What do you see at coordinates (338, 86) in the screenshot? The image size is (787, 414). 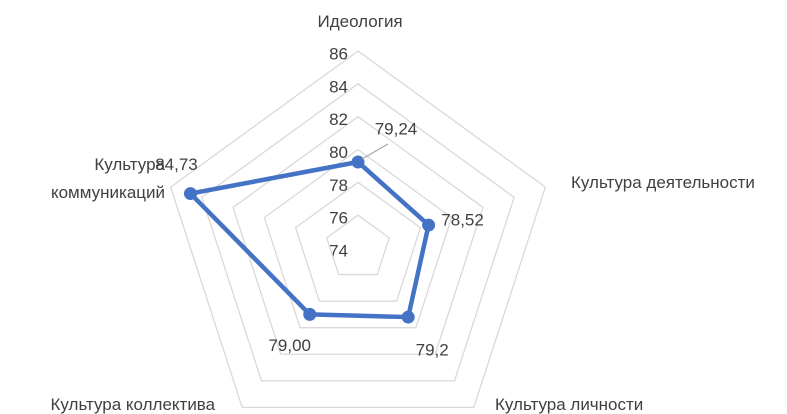 I see `r-tick-label: 84` at bounding box center [338, 86].